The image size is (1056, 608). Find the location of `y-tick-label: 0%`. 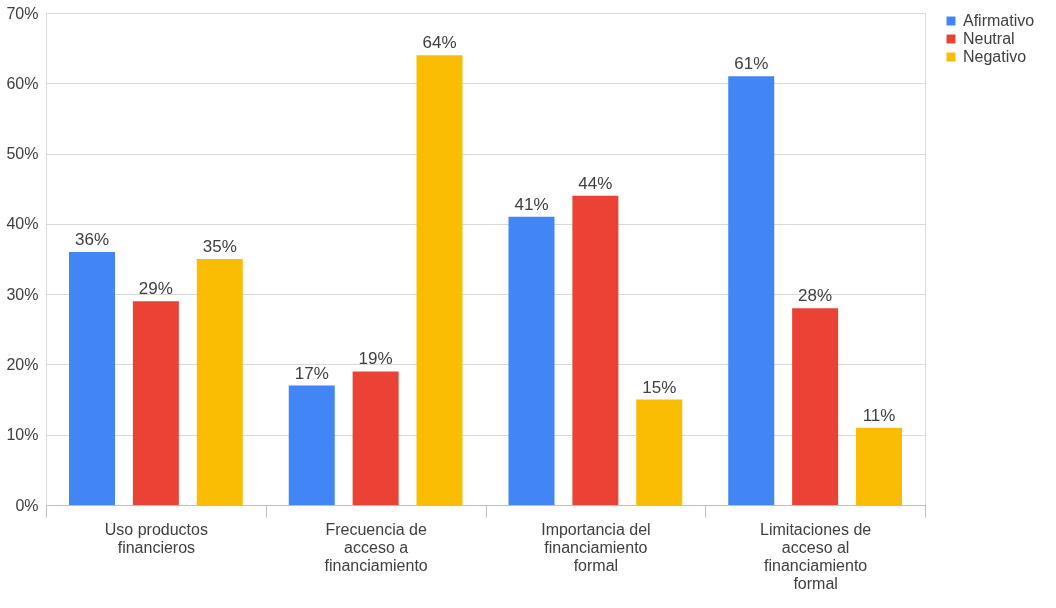

y-tick-label: 0% is located at coordinates (27, 505).